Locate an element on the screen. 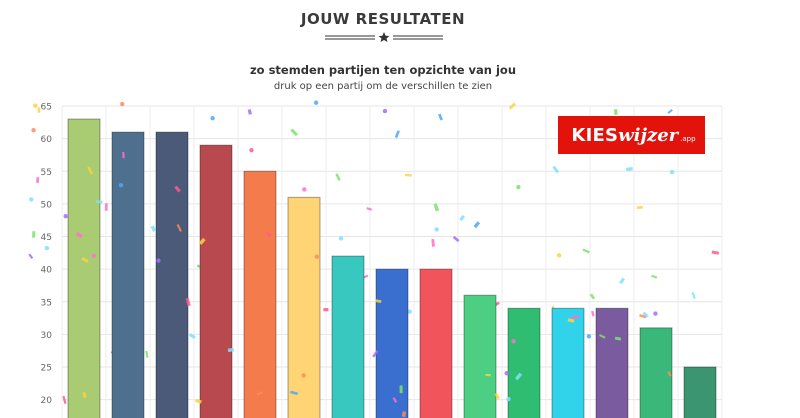 This screenshot has width=800, height=418. logo-text-wijzer: wijzer is located at coordinates (648, 135).